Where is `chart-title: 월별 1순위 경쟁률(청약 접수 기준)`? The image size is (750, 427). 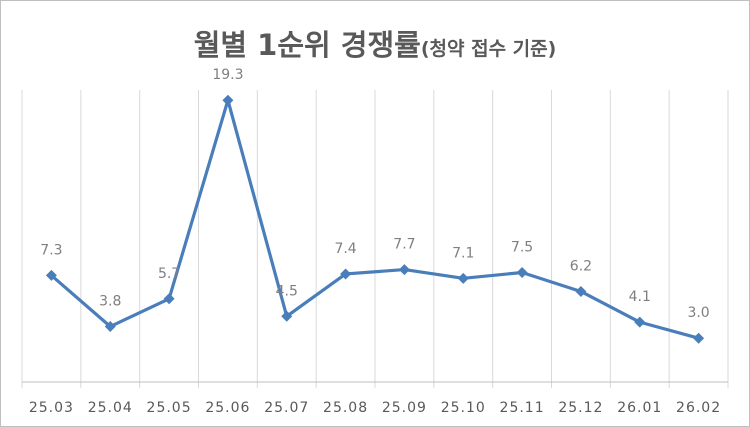 chart-title: 월별 1순위 경쟁률(청약 접수 기준) is located at coordinates (375, 43).